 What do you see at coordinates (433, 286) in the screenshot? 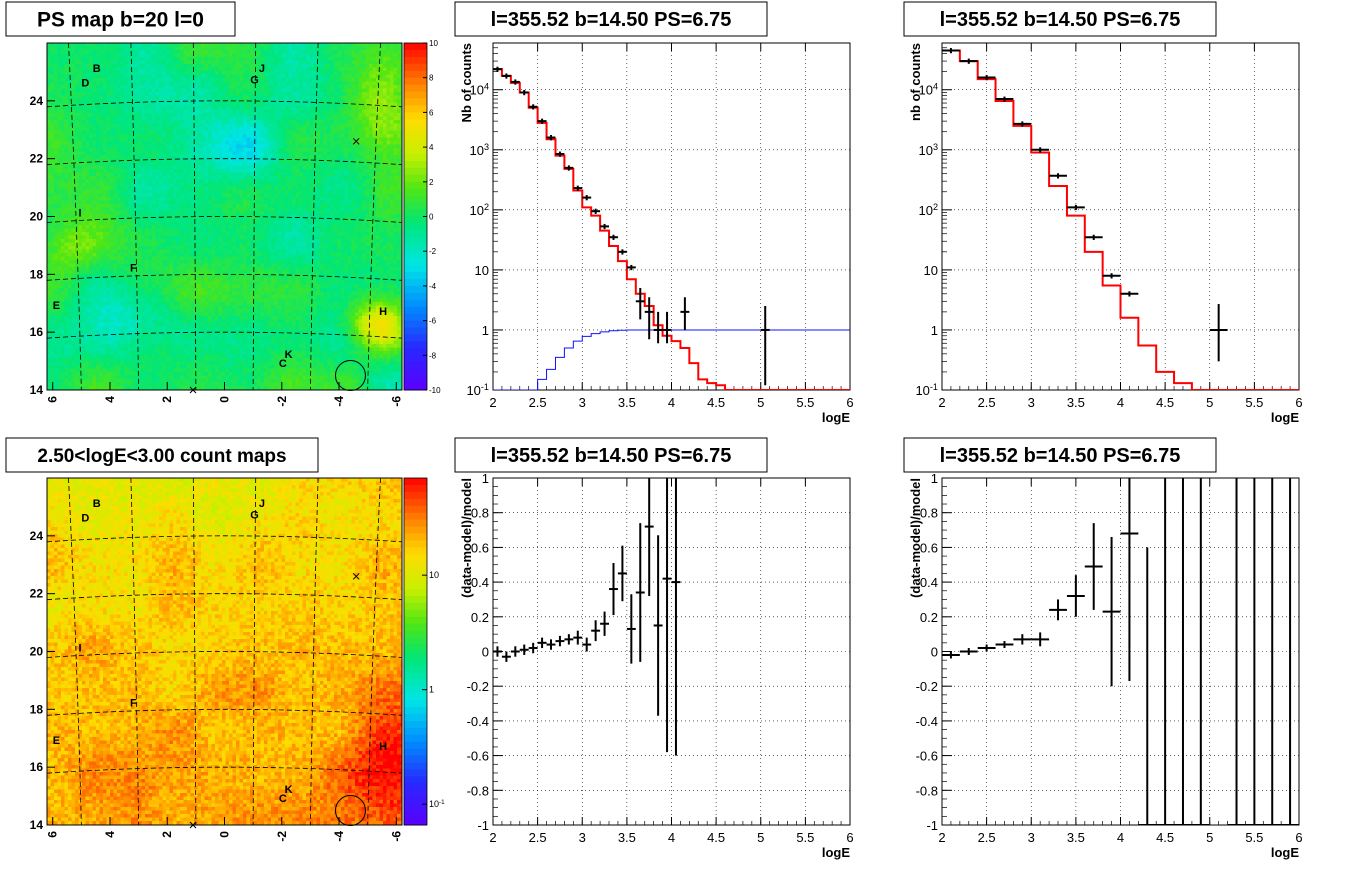
I see `colorbar-tick-label: -4` at bounding box center [433, 286].